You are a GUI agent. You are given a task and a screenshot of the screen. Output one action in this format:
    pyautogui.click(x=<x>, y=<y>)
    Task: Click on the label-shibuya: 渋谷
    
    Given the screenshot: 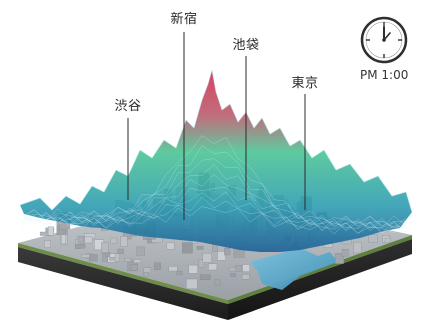 What is the action you would take?
    pyautogui.click(x=128, y=106)
    